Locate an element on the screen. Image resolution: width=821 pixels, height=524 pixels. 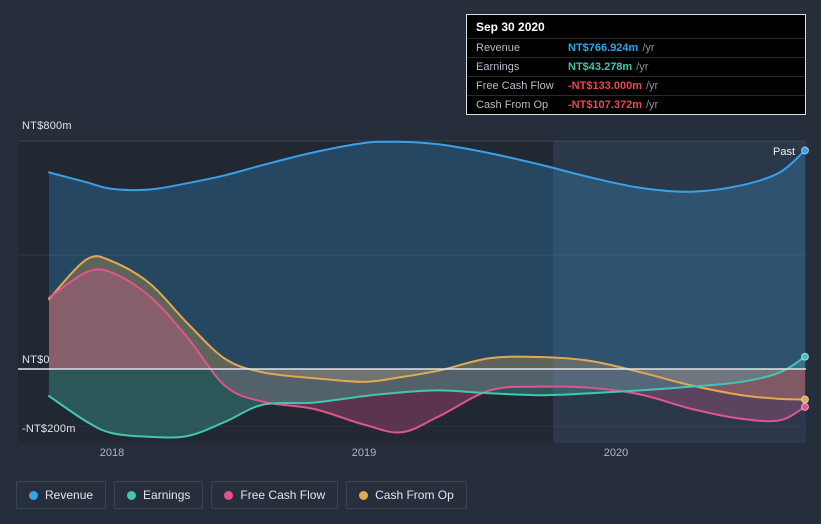
tooltip-label: Revenue is located at coordinates (498, 48).